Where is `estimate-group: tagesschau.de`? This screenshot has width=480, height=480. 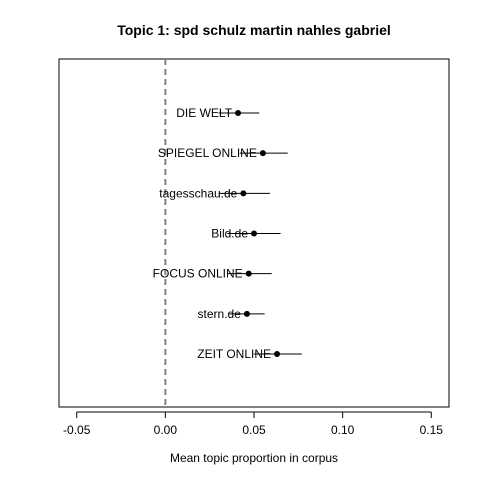 estimate-group: tagesschau.de is located at coordinates (214, 193).